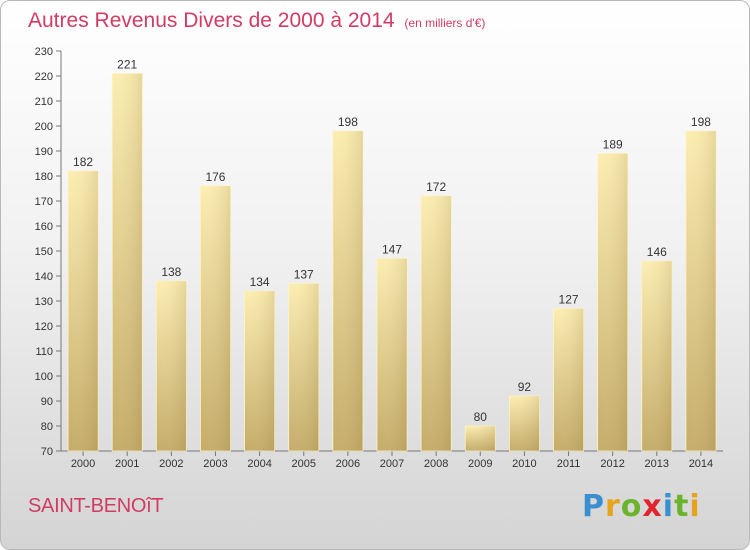 The image size is (750, 550). What do you see at coordinates (215, 464) in the screenshot?
I see `x-tick-label: 2003` at bounding box center [215, 464].